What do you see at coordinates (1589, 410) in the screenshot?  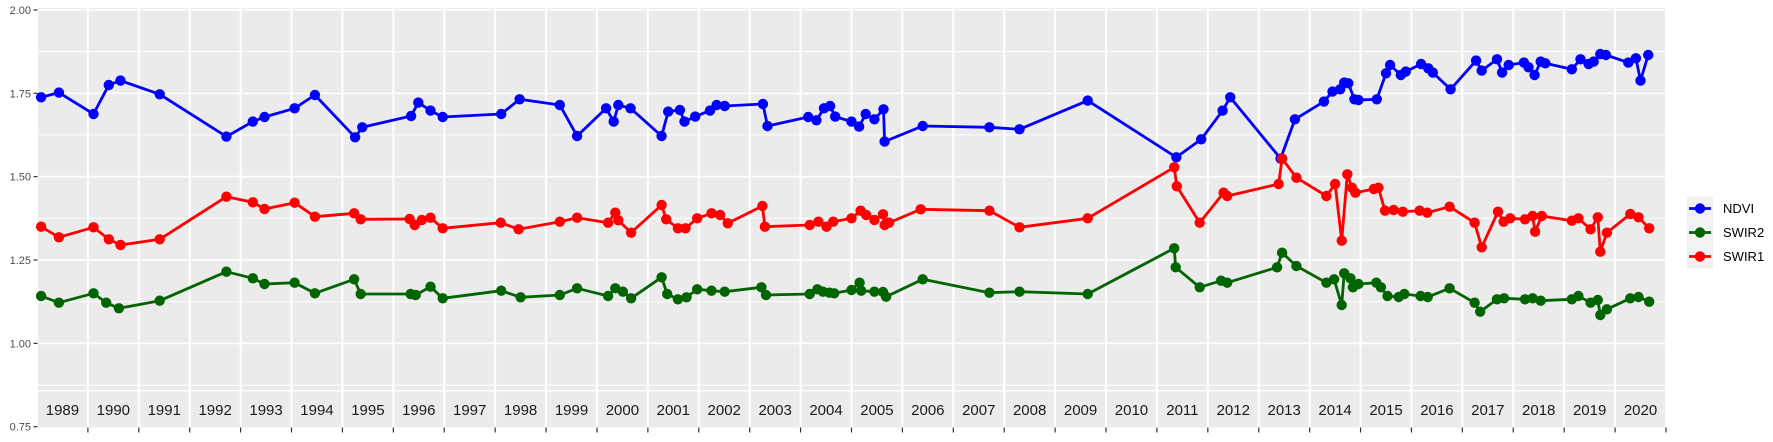 I see `facet-strip-label: 2019` at bounding box center [1589, 410].